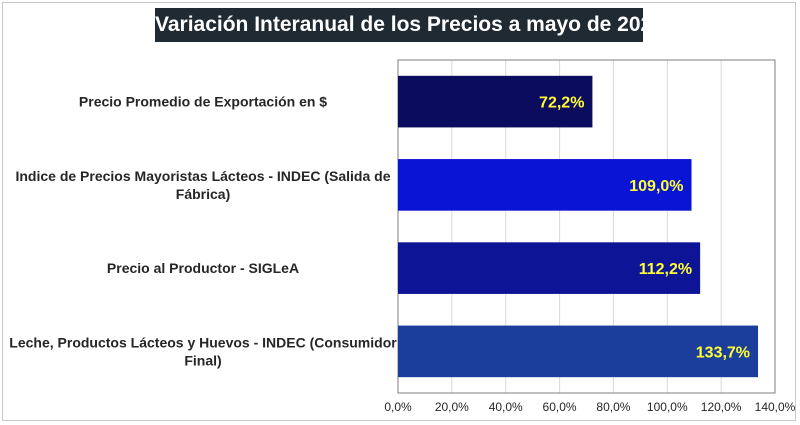 The image size is (800, 425). What do you see at coordinates (613, 407) in the screenshot?
I see `x-tick-label: 80,0%` at bounding box center [613, 407].